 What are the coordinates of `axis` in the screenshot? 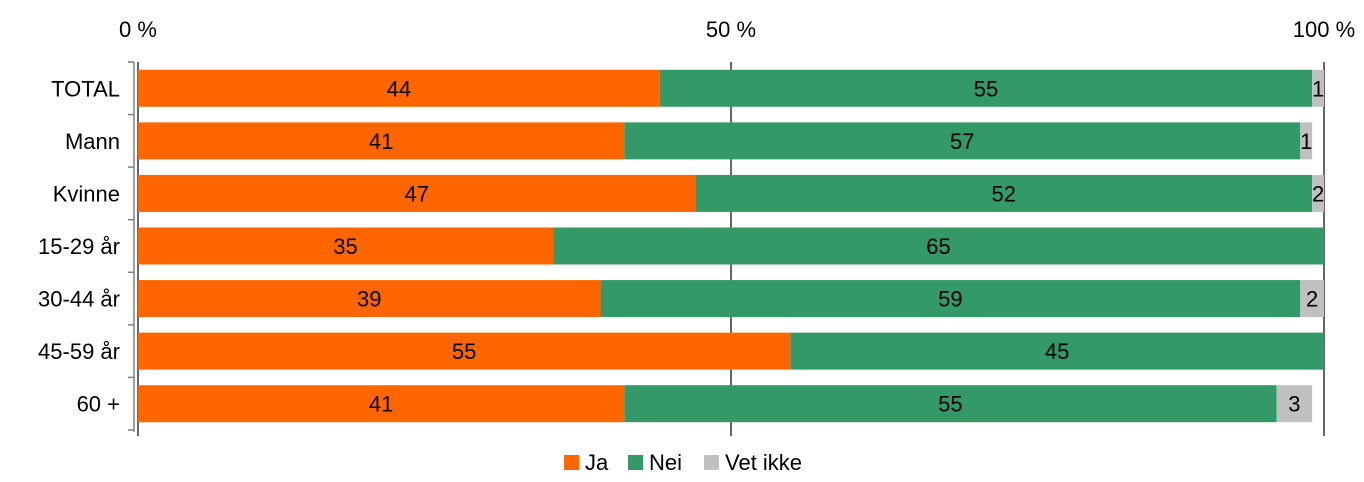 It's located at (131, 246).